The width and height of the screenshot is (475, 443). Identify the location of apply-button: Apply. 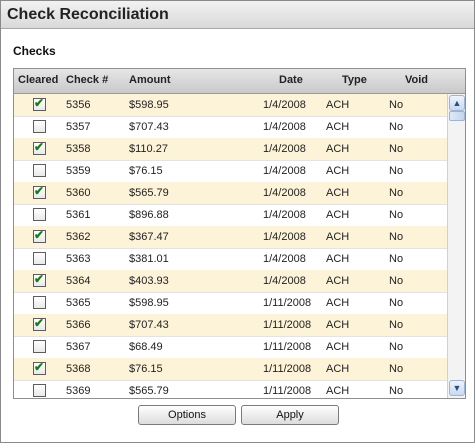
(290, 415).